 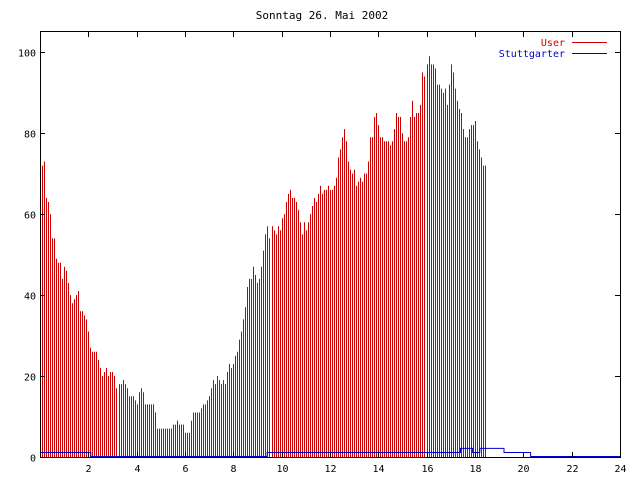 I want to click on x-tick-label: 6, so click(x=185, y=469).